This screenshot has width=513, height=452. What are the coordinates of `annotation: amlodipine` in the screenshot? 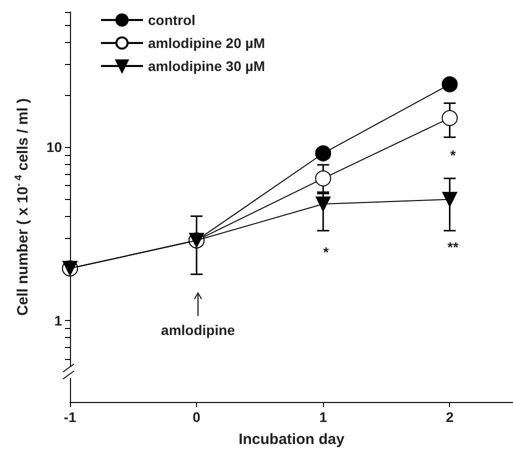 It's located at (198, 330).